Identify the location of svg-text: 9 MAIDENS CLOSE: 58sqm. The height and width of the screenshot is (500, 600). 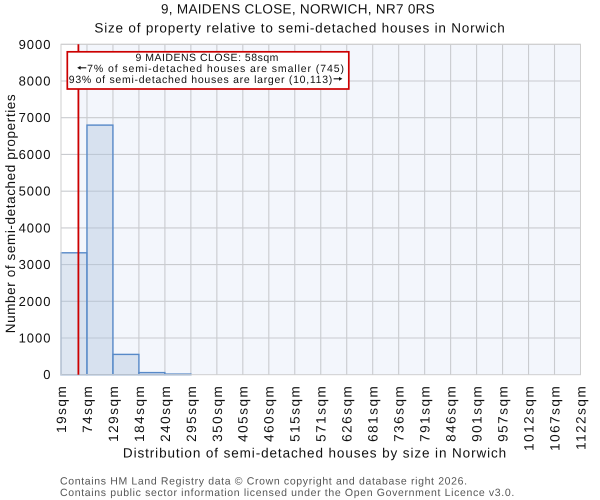
(206, 58).